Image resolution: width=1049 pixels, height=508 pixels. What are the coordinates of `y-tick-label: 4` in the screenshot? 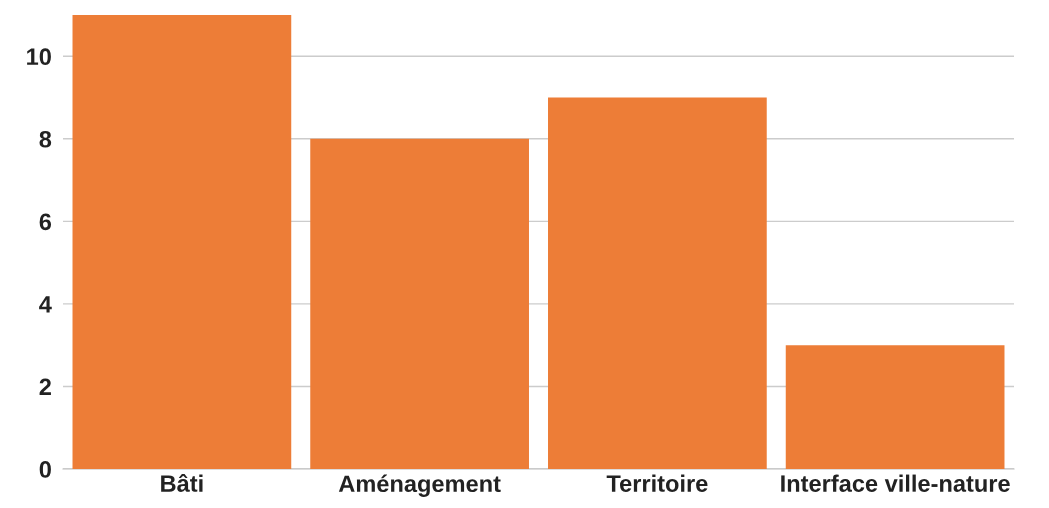 It's located at (45, 304).